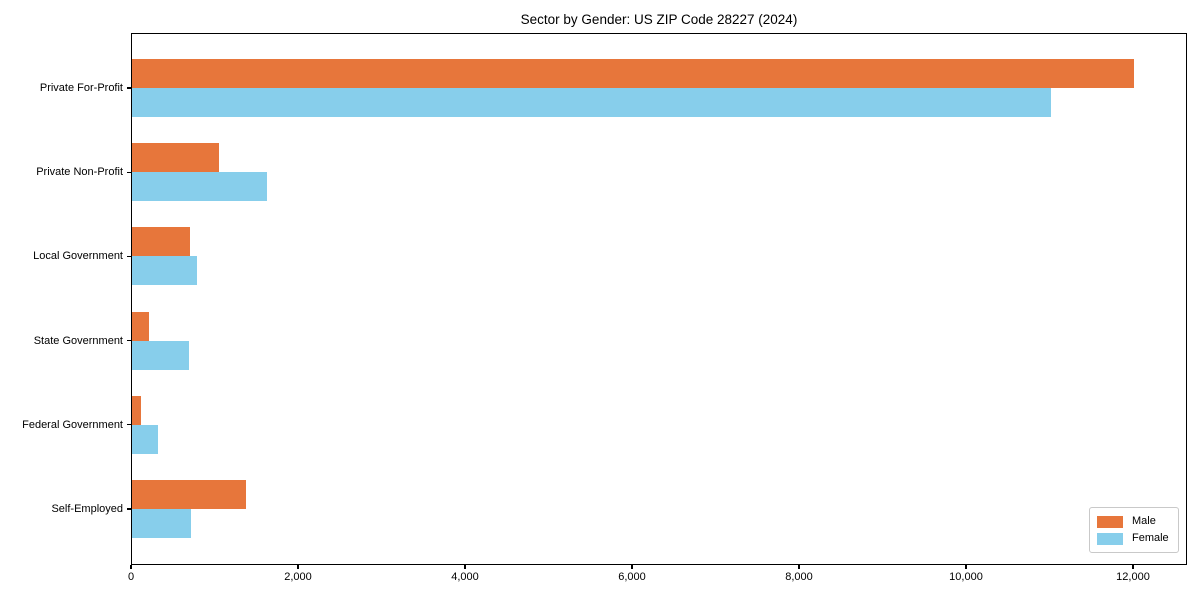 This screenshot has height=600, width=1200. I want to click on legend-label-male: Male, so click(1144, 521).